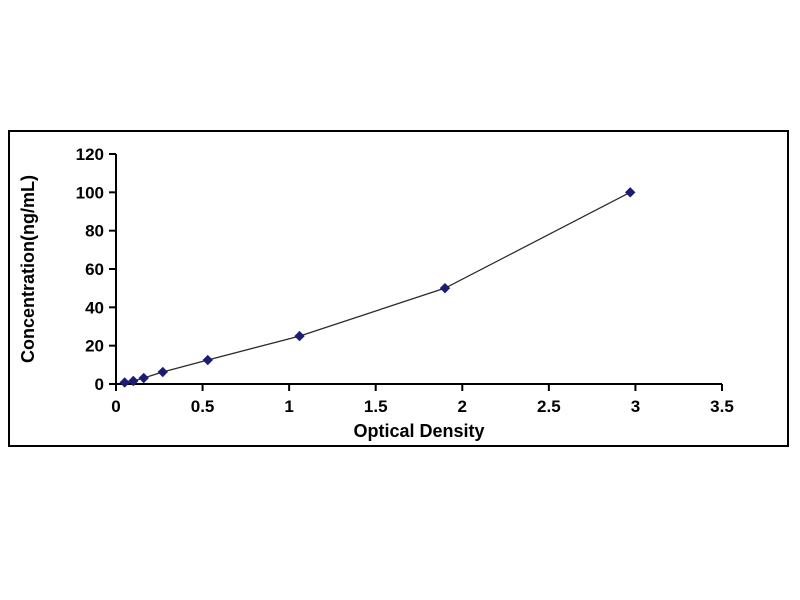  Describe the element at coordinates (462, 406) in the screenshot. I see `x-axis-tick-label: 2` at that location.